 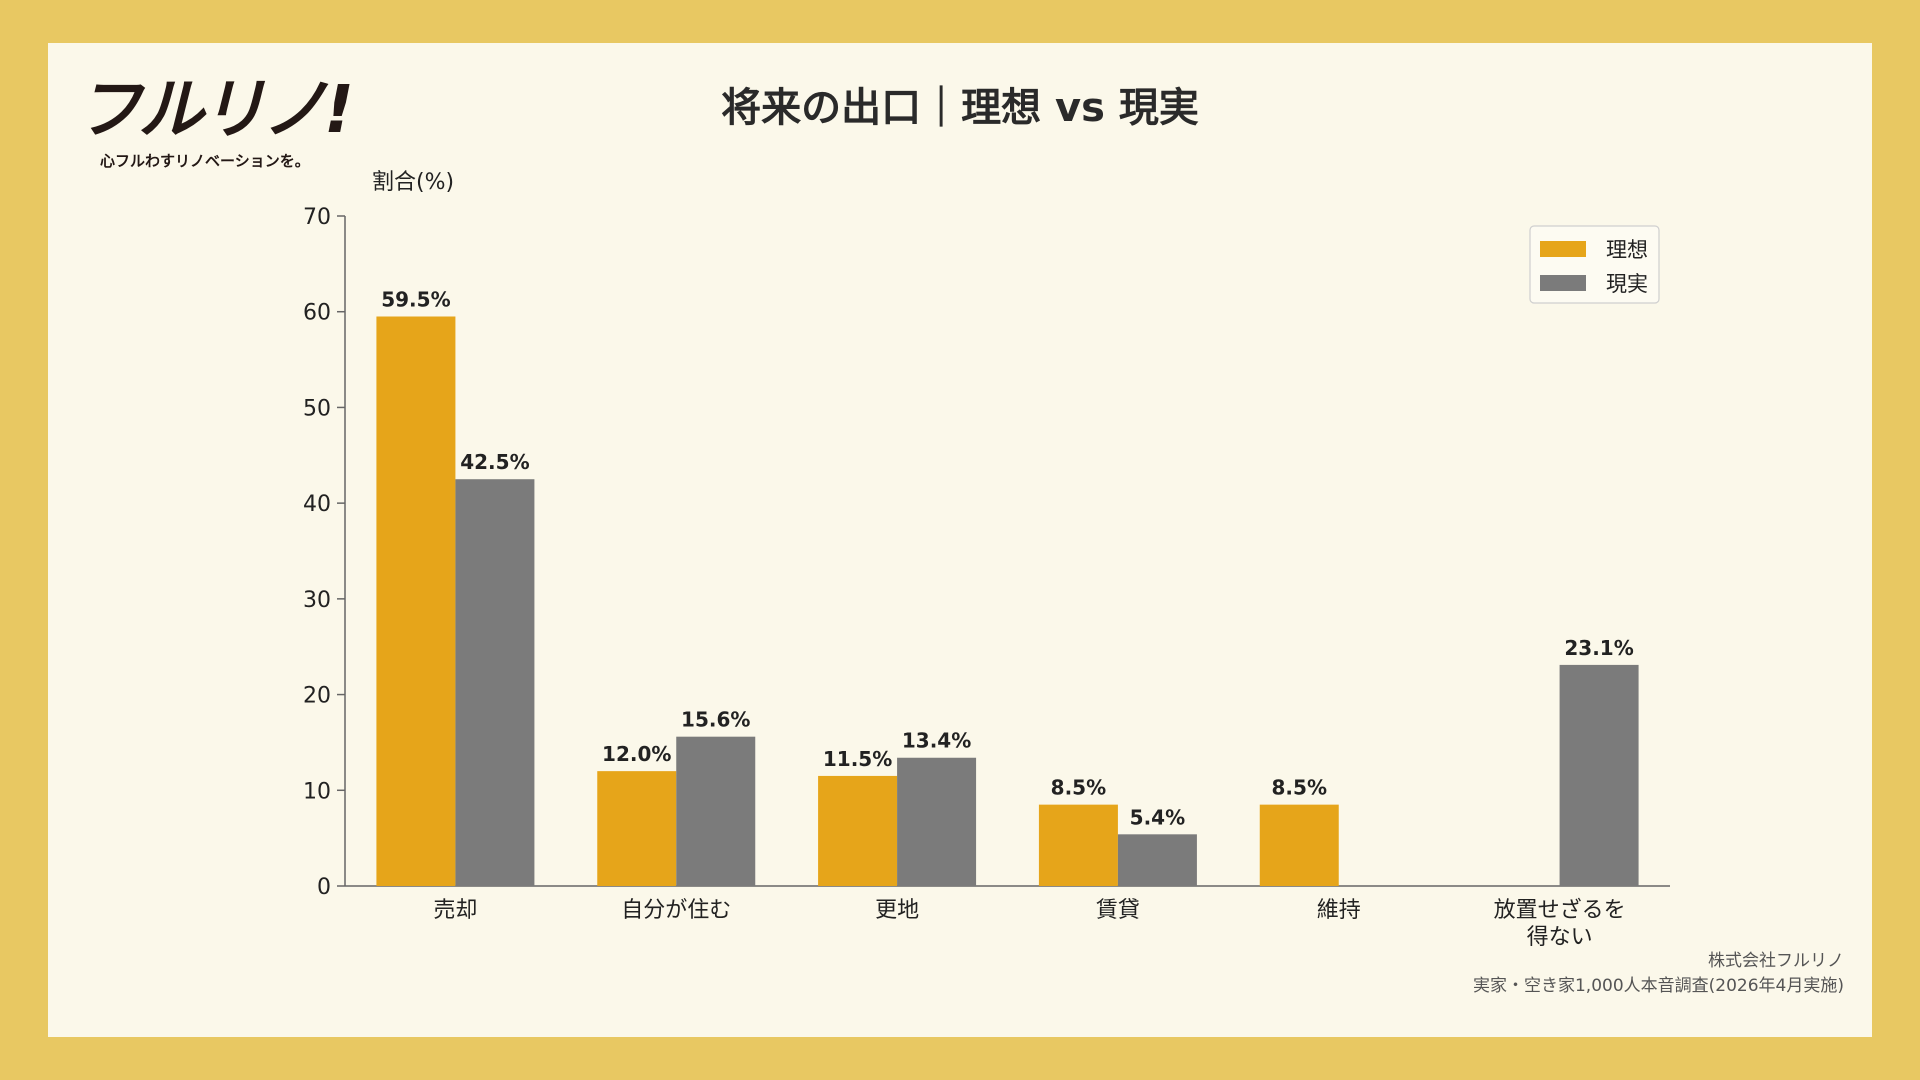 I want to click on chart-title: 将来の出口｜理想 vs 現実, so click(x=960, y=108).